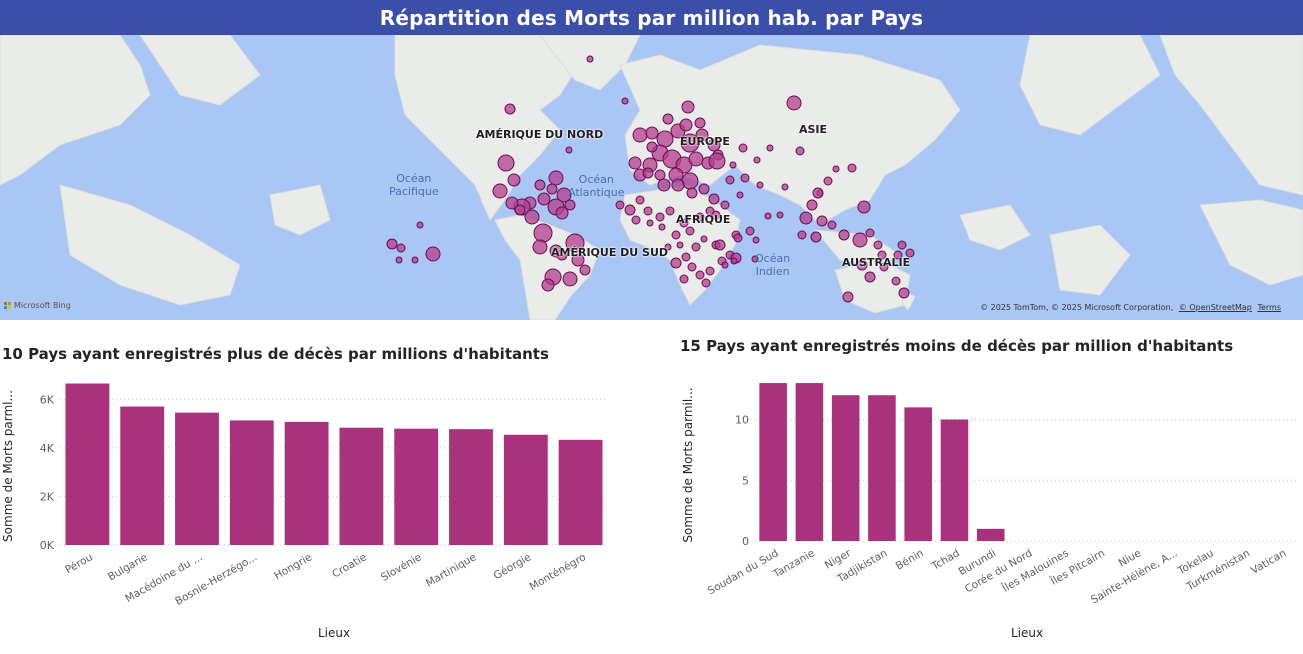  I want to click on terms-link: Terms, so click(1269, 307).